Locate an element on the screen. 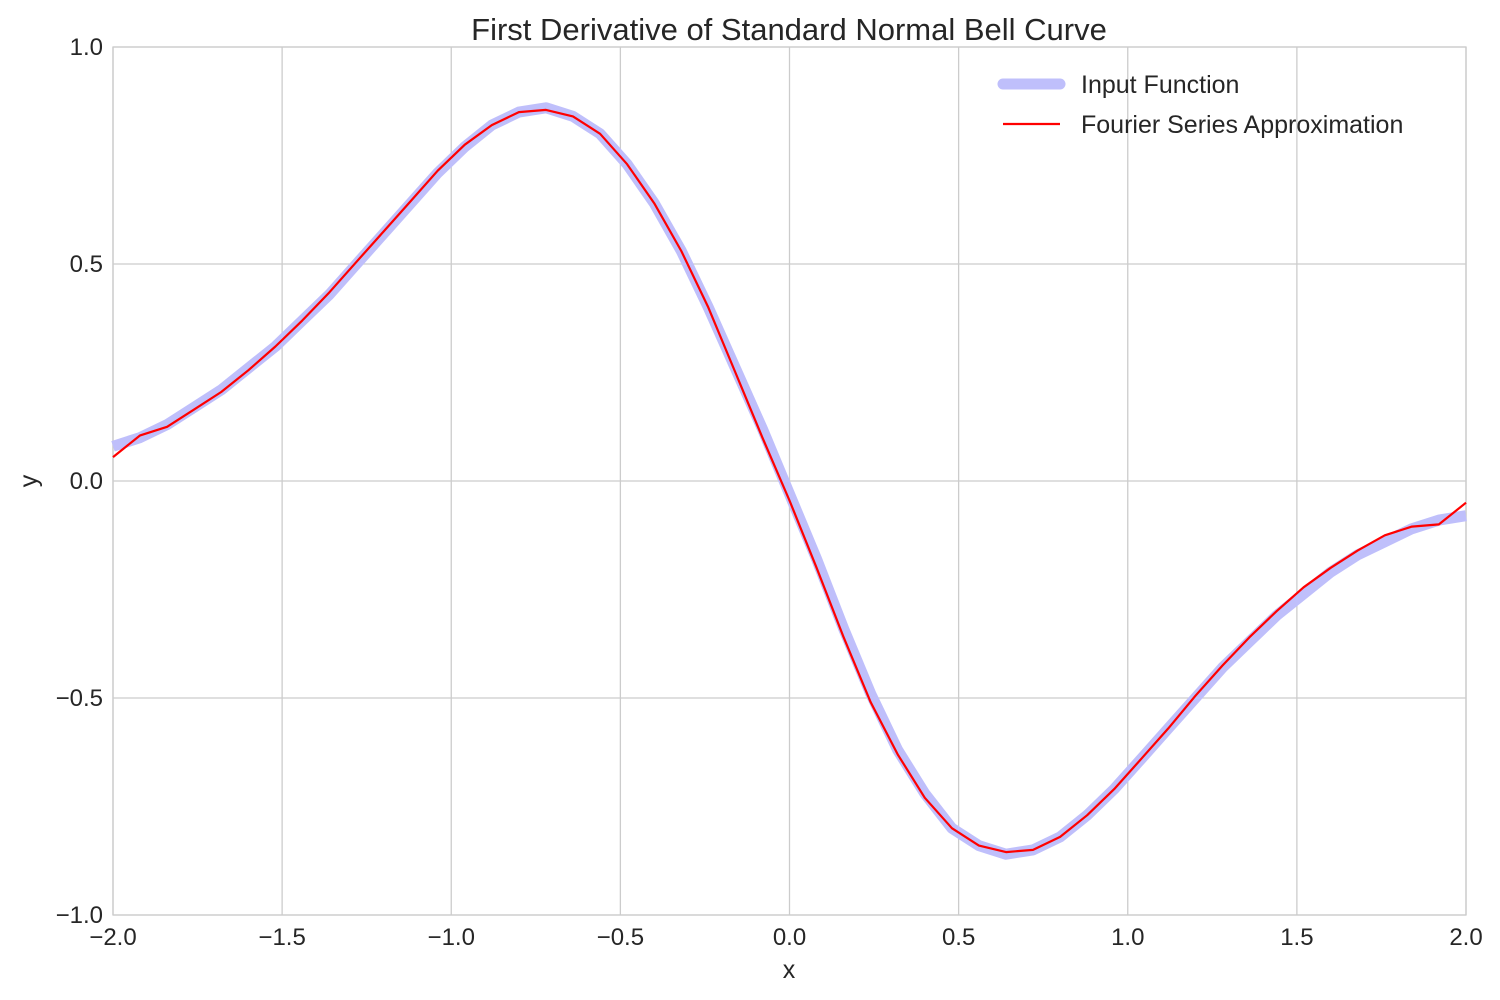  x-tick-label: 2.0 is located at coordinates (1465, 937).